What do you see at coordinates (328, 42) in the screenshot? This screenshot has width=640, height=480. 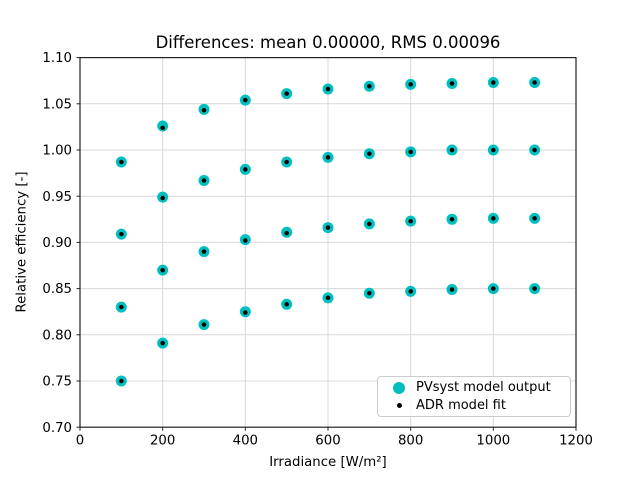 I see `chart-title: Differences: mean 0.00000, RMS 0.00096` at bounding box center [328, 42].